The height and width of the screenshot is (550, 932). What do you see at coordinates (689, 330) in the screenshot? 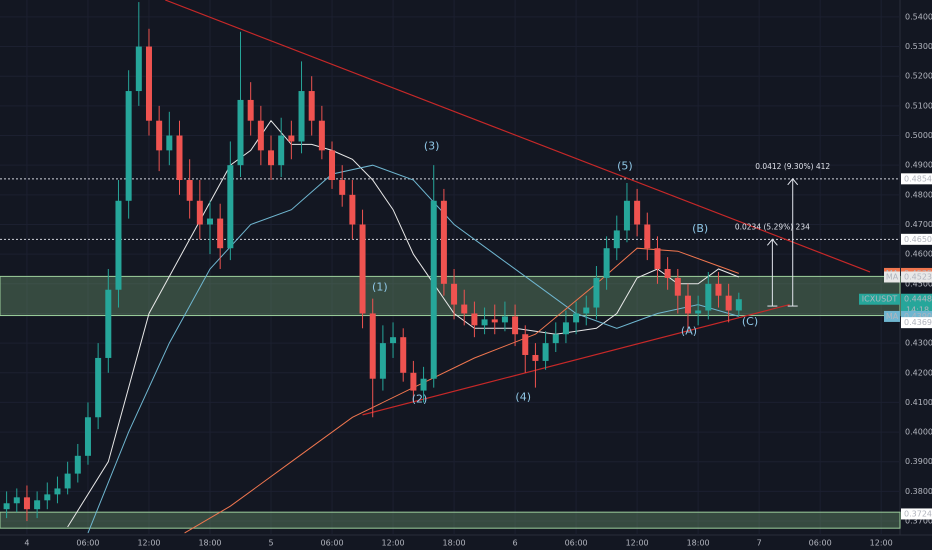
I see `wave-label: (A)` at bounding box center [689, 330].